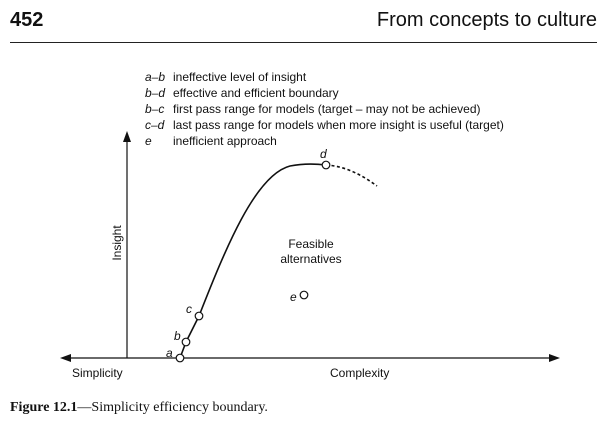 The height and width of the screenshot is (427, 607). I want to click on point-a-marker, so click(180, 358).